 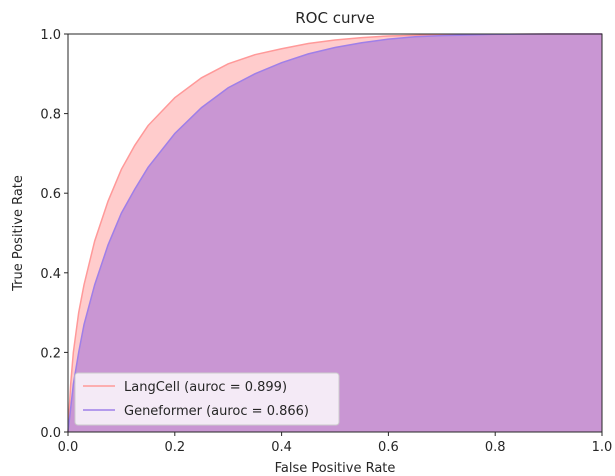 What do you see at coordinates (602, 447) in the screenshot?
I see `x-tick-label: 1.0` at bounding box center [602, 447].